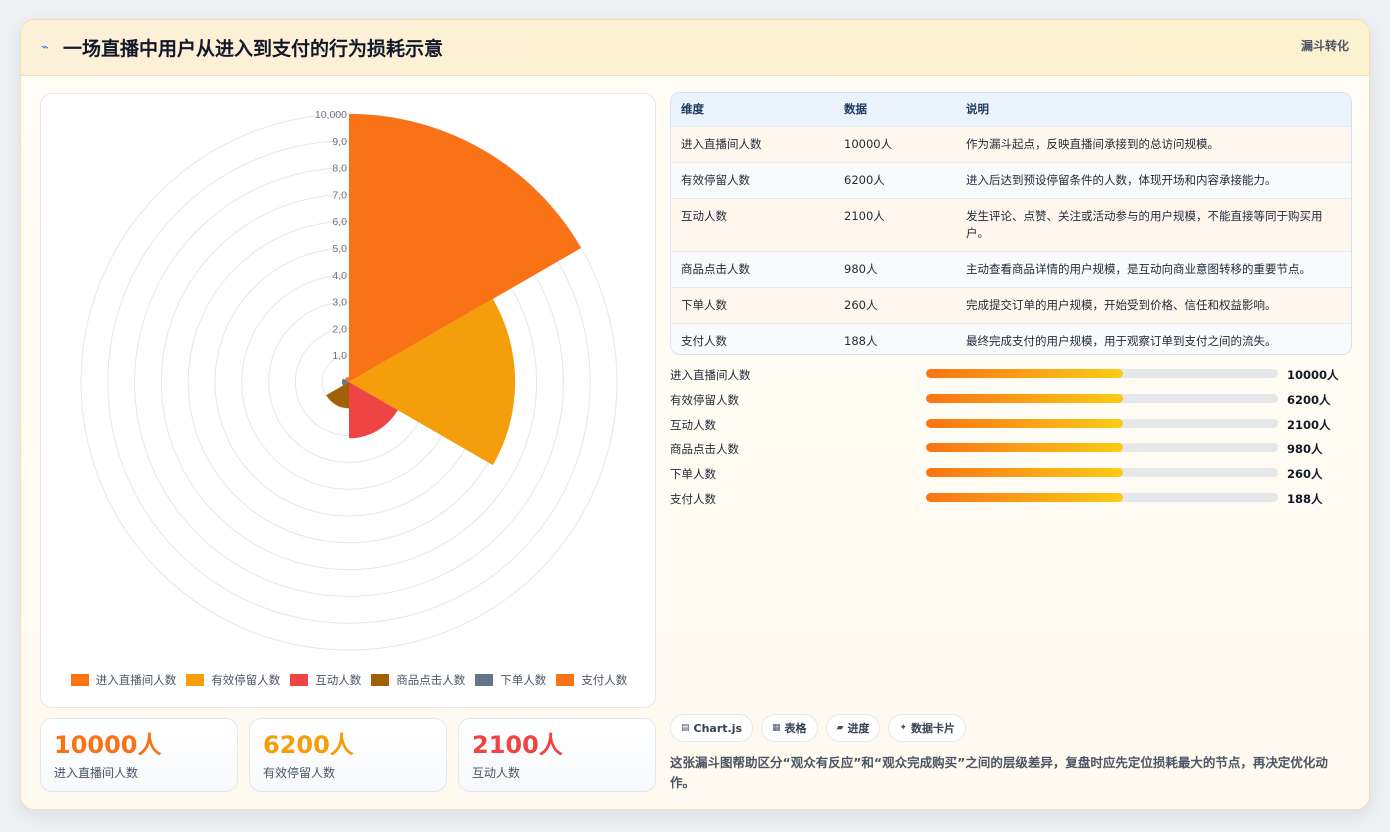  Describe the element at coordinates (108, 745) in the screenshot. I see `stat-value: 10000人` at that location.